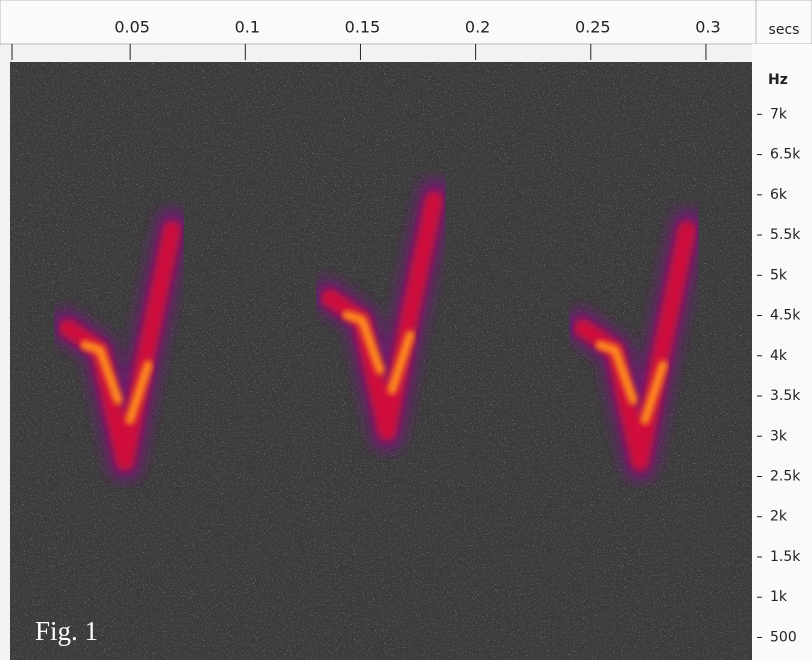  What do you see at coordinates (785, 235) in the screenshot?
I see `y-tick-label: 5.5k` at bounding box center [785, 235].